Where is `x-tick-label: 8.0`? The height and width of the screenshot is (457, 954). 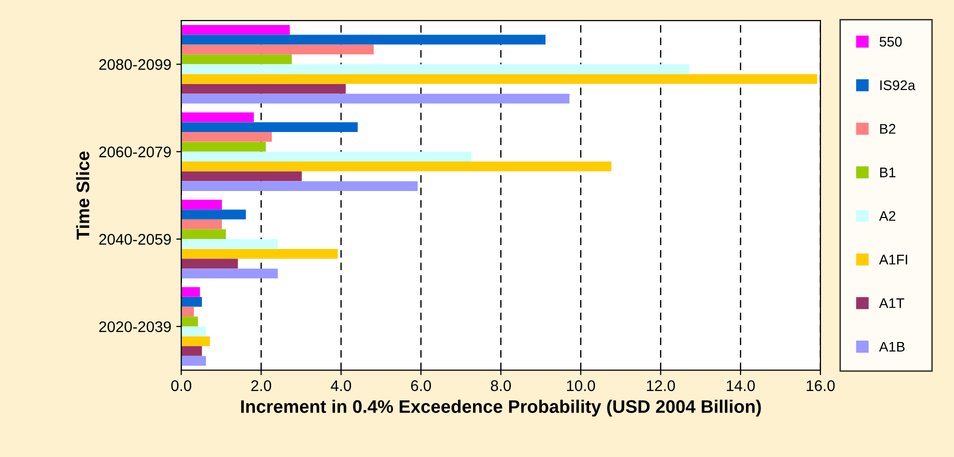 x-tick-label: 8.0 is located at coordinates (500, 386).